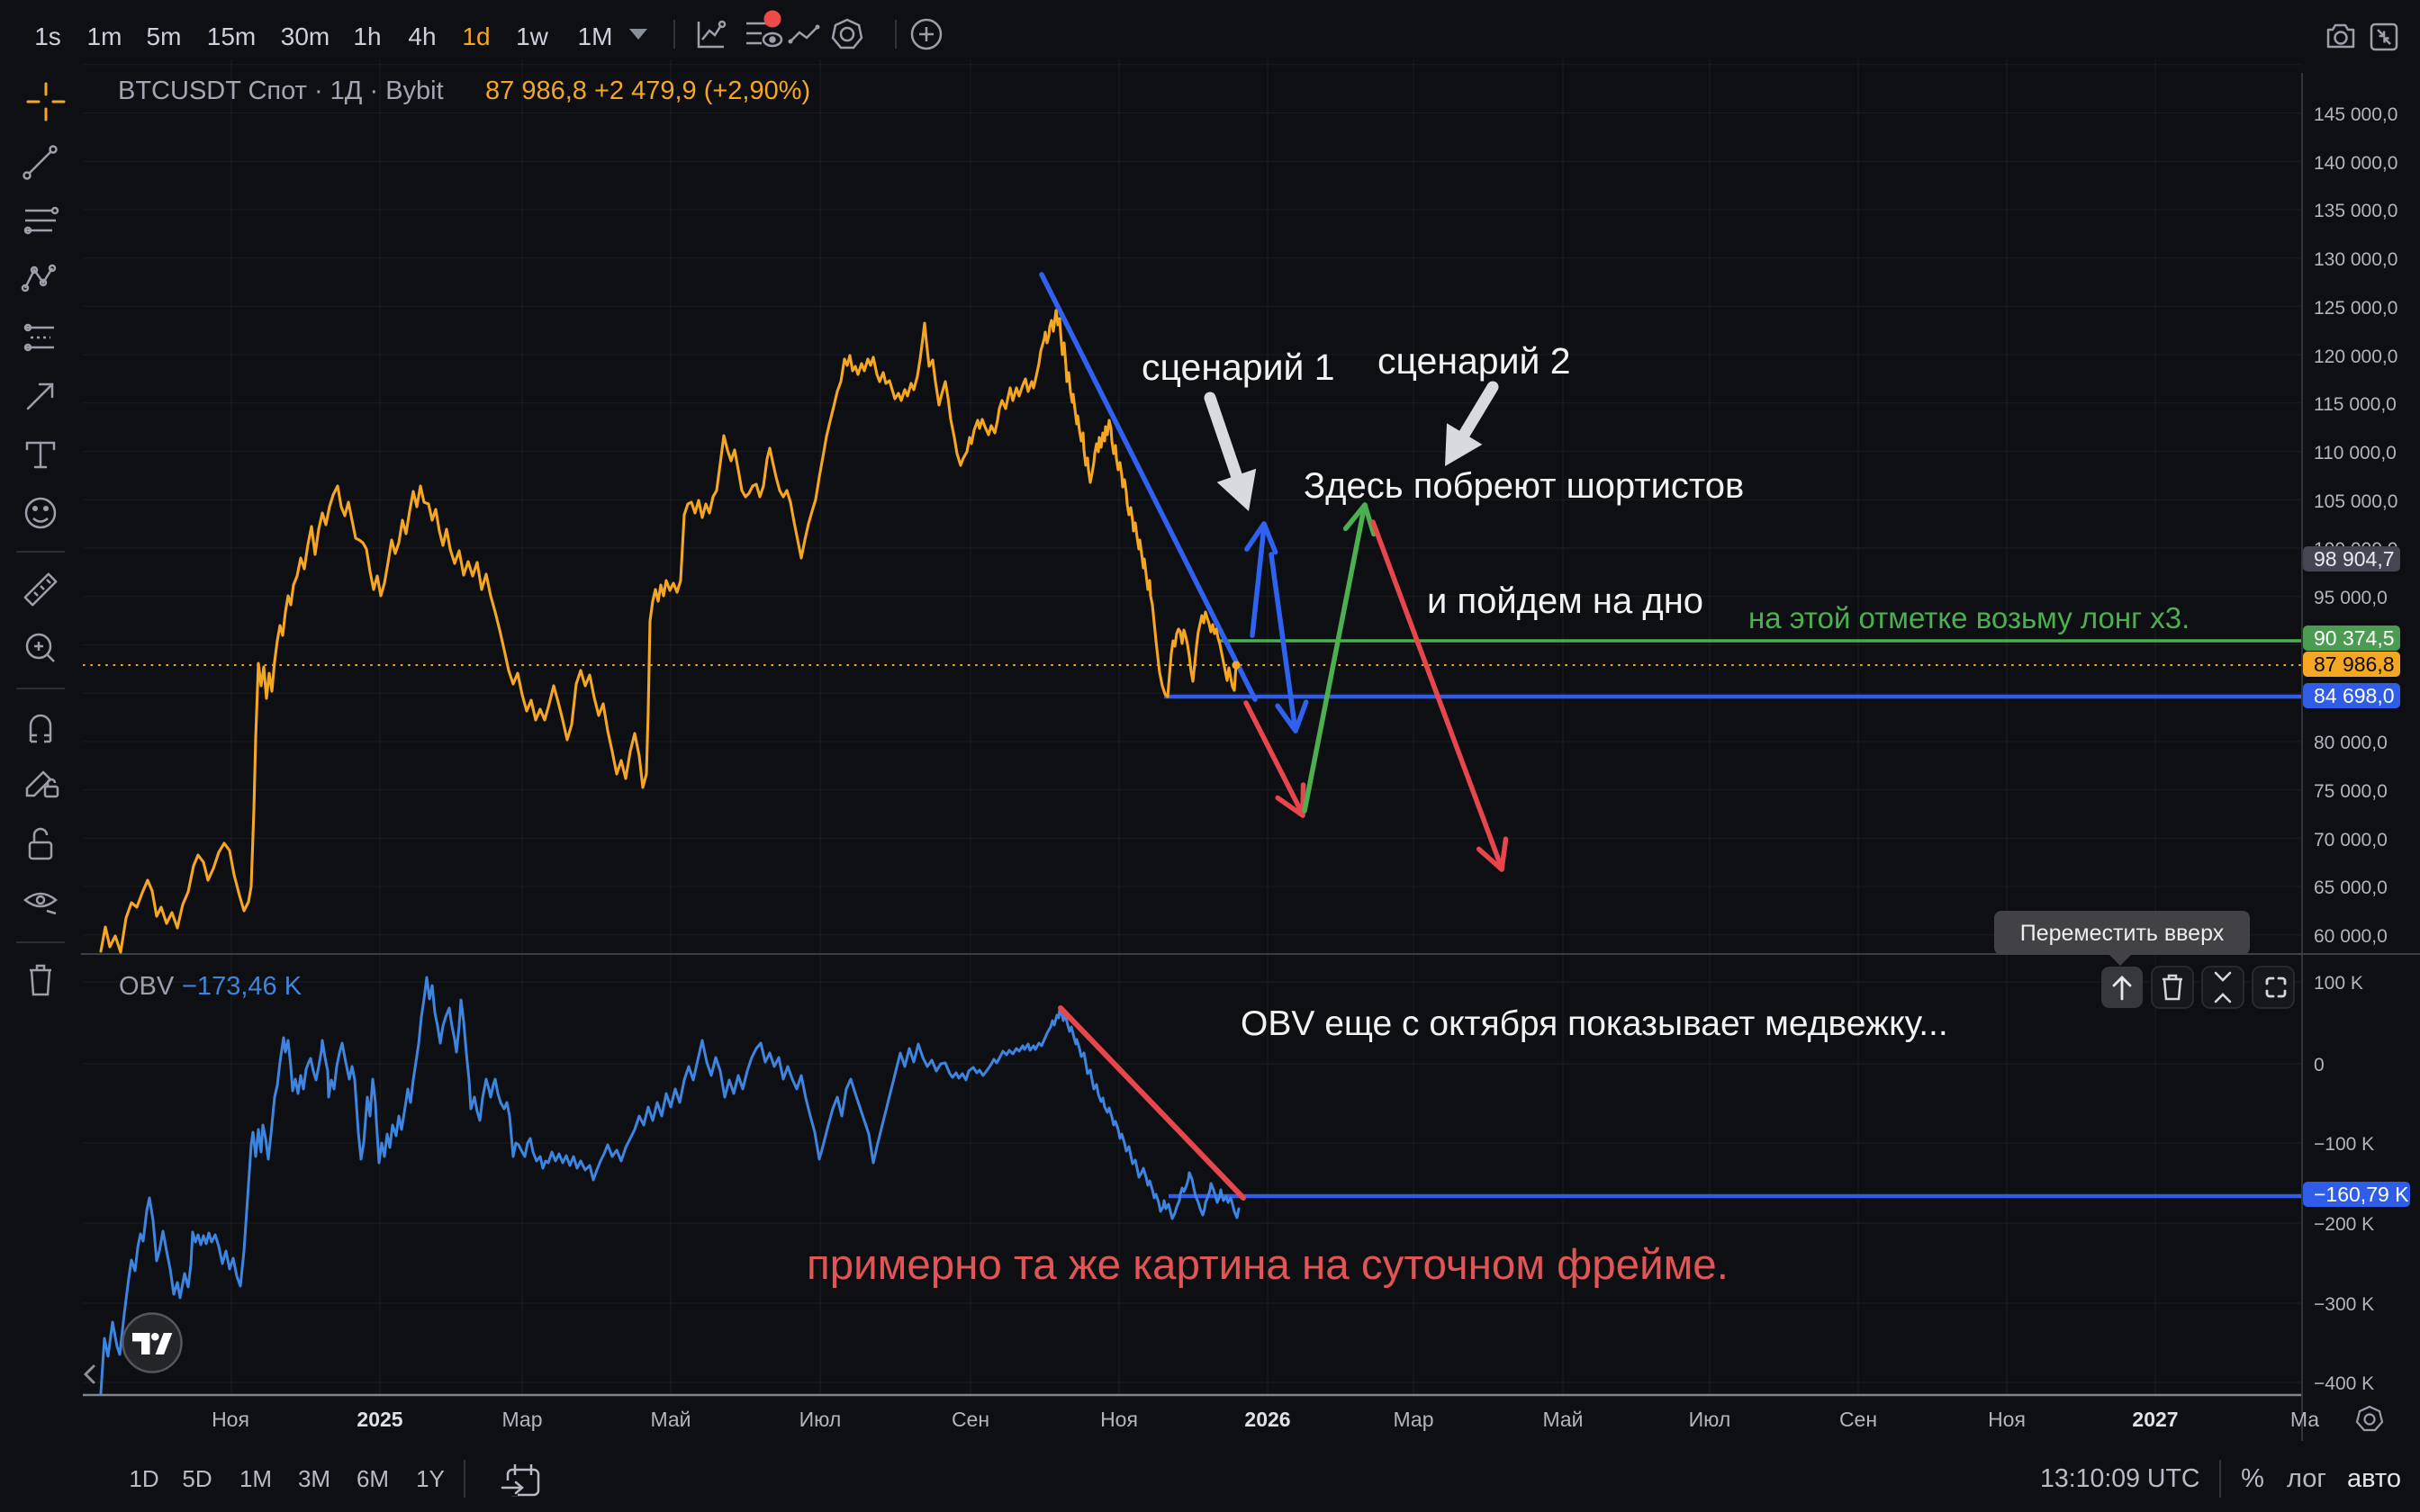  I want to click on svg-text: 75 000,0, so click(2351, 791).